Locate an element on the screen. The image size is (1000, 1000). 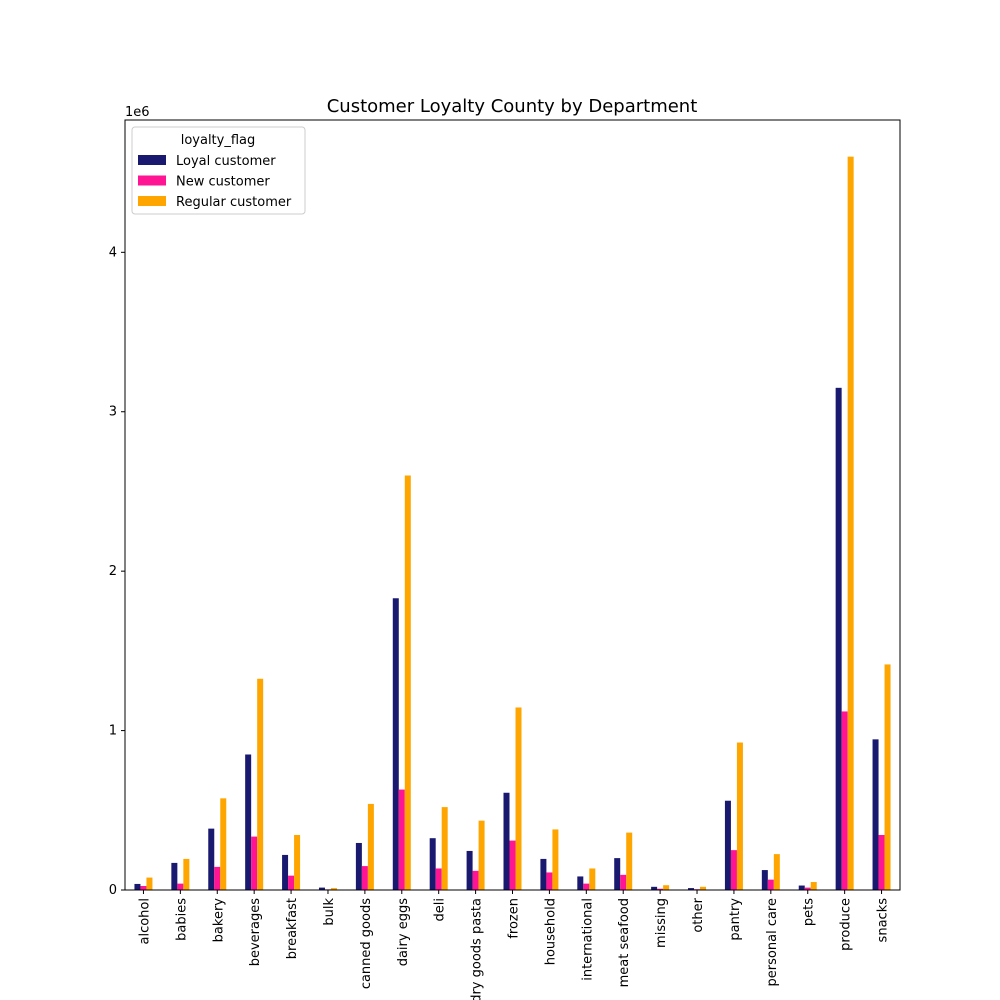
x-tick-label: bakery is located at coordinates (218, 920).